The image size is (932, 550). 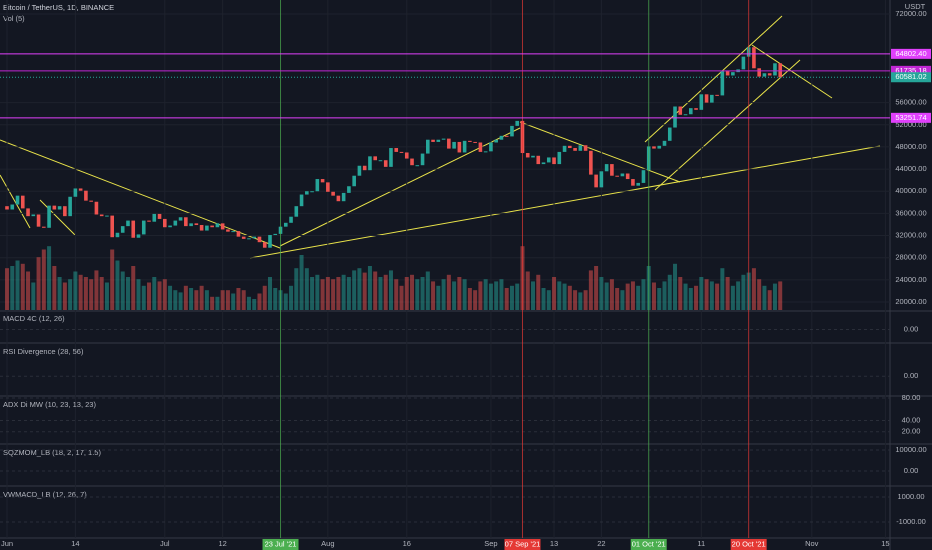 I want to click on x-tick-label: Jul, so click(x=165, y=543).